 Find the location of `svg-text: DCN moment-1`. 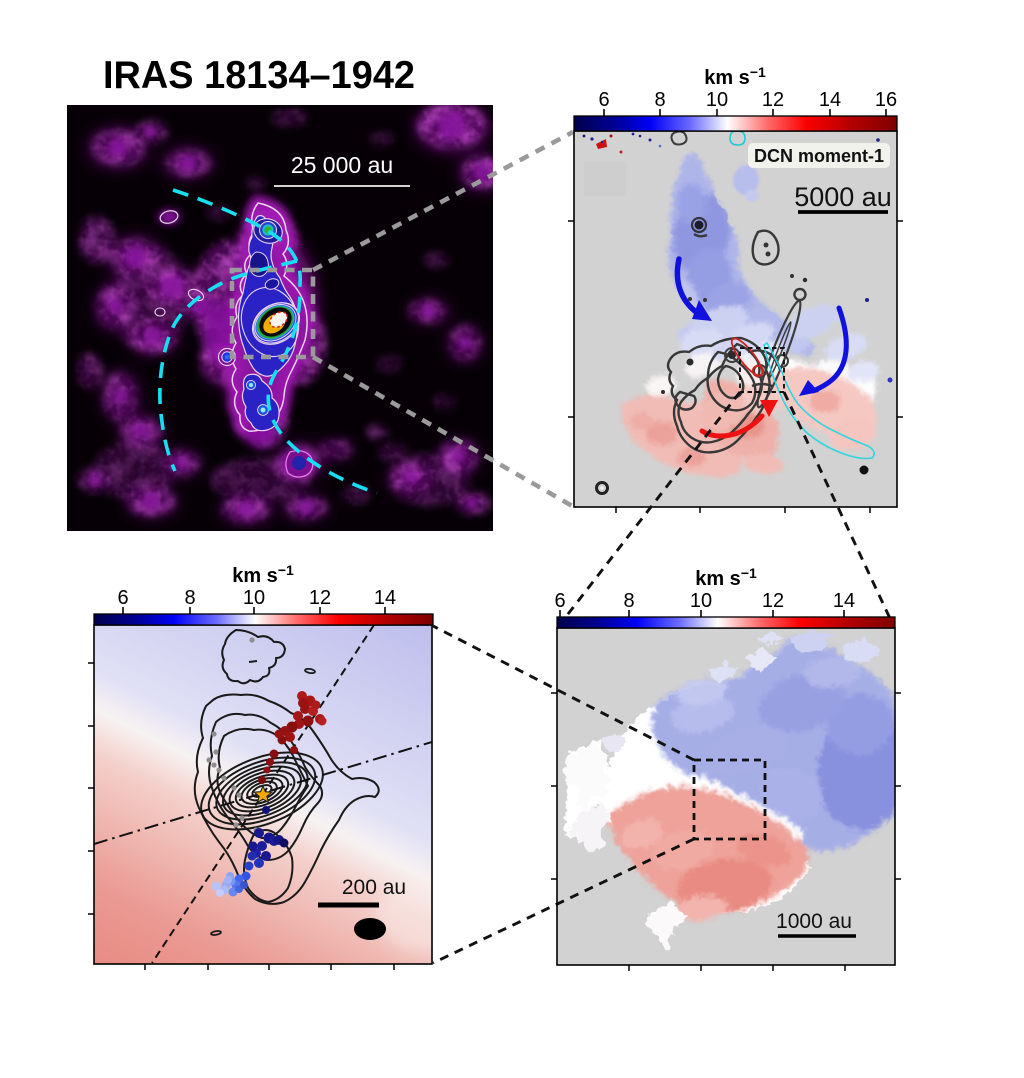

svg-text: DCN moment-1 is located at coordinates (819, 156).